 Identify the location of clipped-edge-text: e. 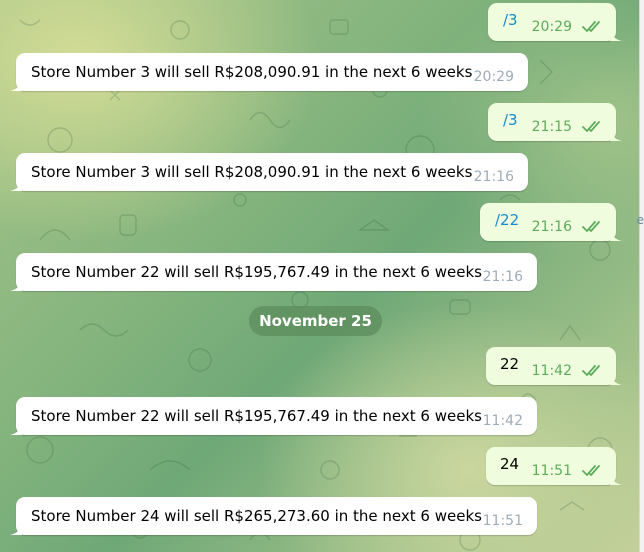
(640, 220).